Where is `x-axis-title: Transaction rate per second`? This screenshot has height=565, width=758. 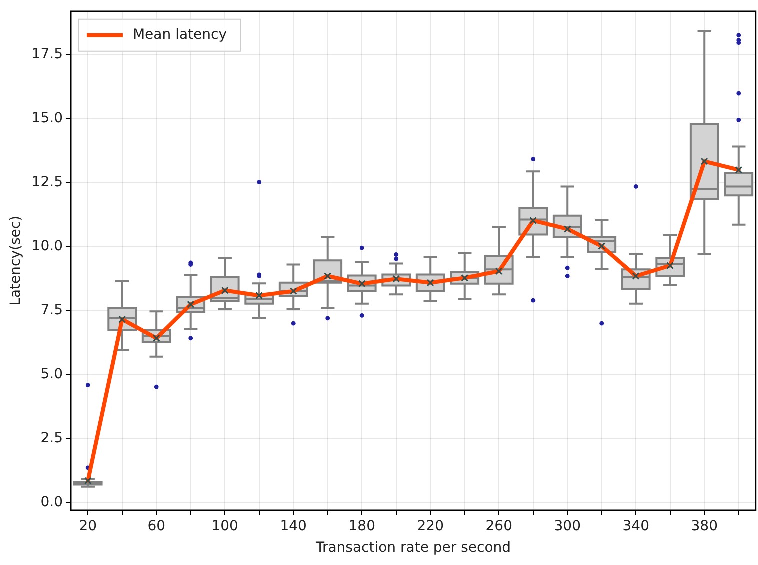 x-axis-title: Transaction rate per second is located at coordinates (413, 548).